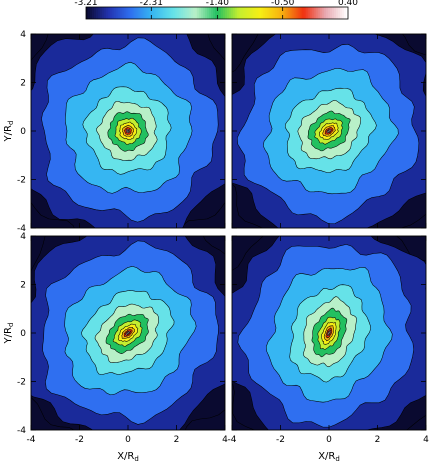  Describe the element at coordinates (283, 4) in the screenshot. I see `colorbar-tick-label: -0.50` at that location.